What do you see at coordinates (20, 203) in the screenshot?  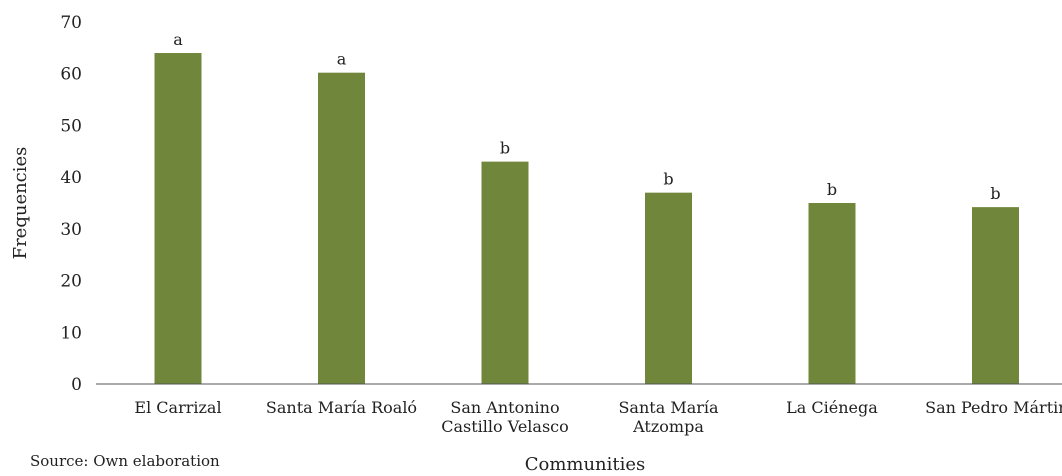 I see `y-axis-title: Frequencies` at bounding box center [20, 203].